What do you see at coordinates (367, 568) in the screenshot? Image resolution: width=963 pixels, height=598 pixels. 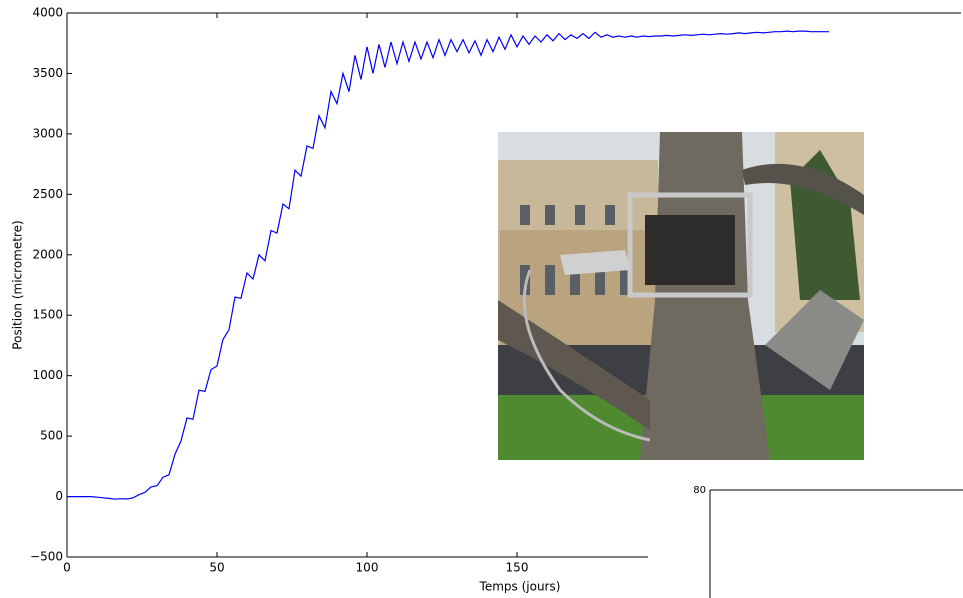 I see `x-tick-label: 100` at bounding box center [367, 568].